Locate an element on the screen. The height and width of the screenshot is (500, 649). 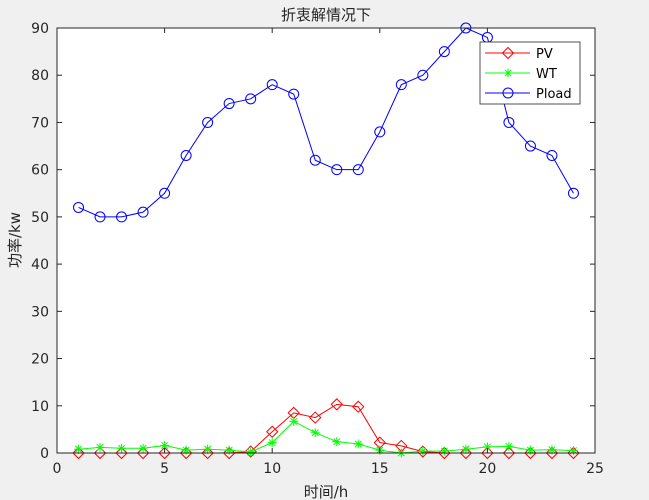
x-axis-label: 时间/h is located at coordinates (326, 491).